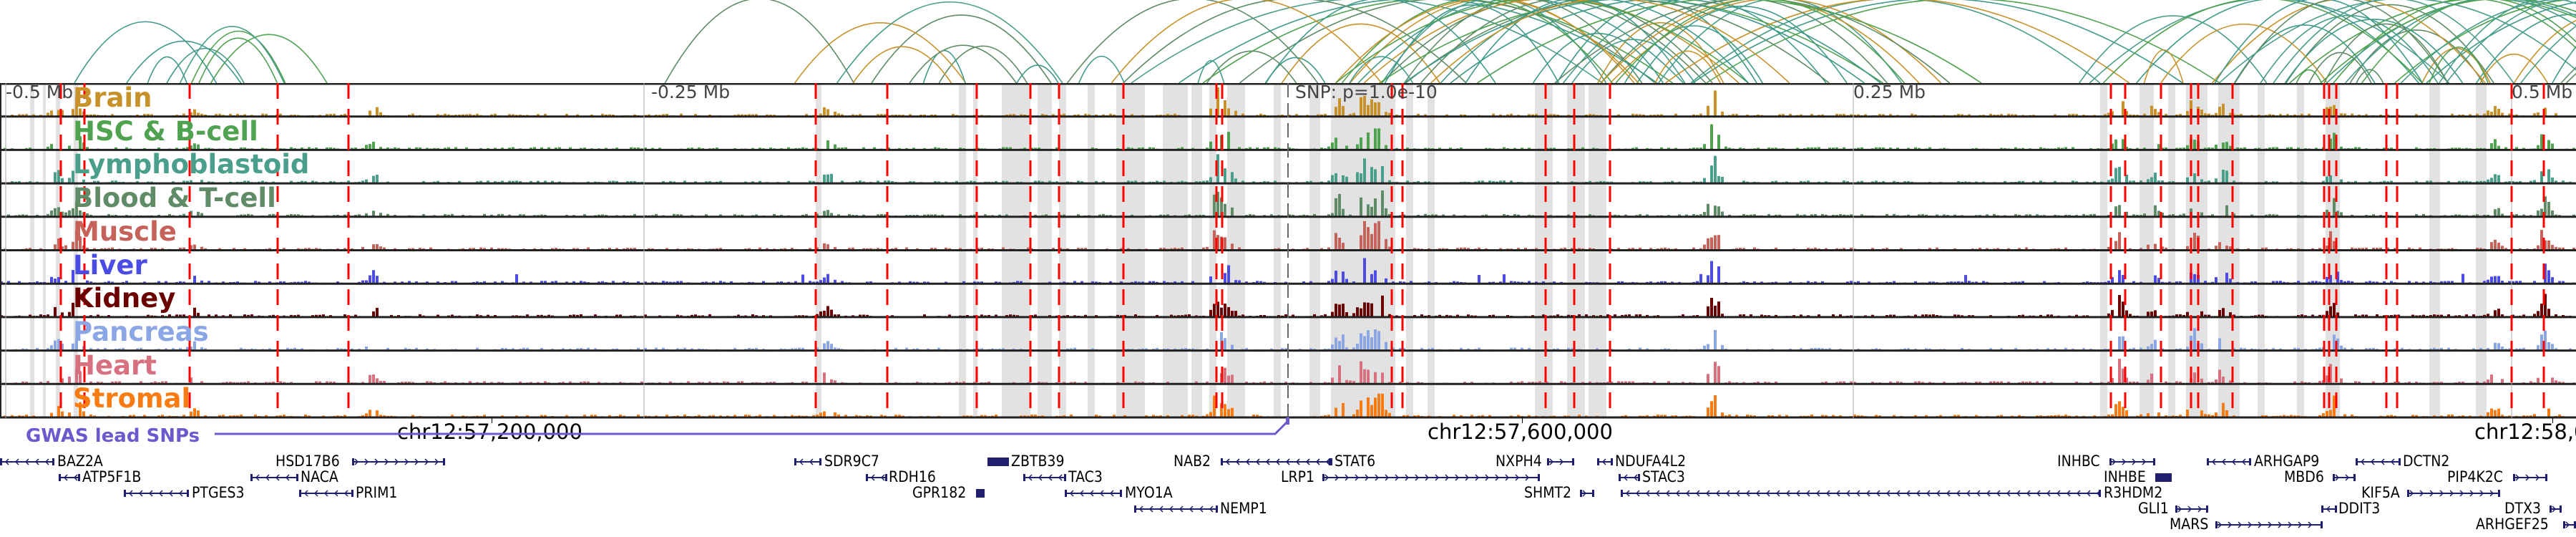 The width and height of the screenshot is (2576, 537). I want to click on gene-label: BAZ2A, so click(80, 461).